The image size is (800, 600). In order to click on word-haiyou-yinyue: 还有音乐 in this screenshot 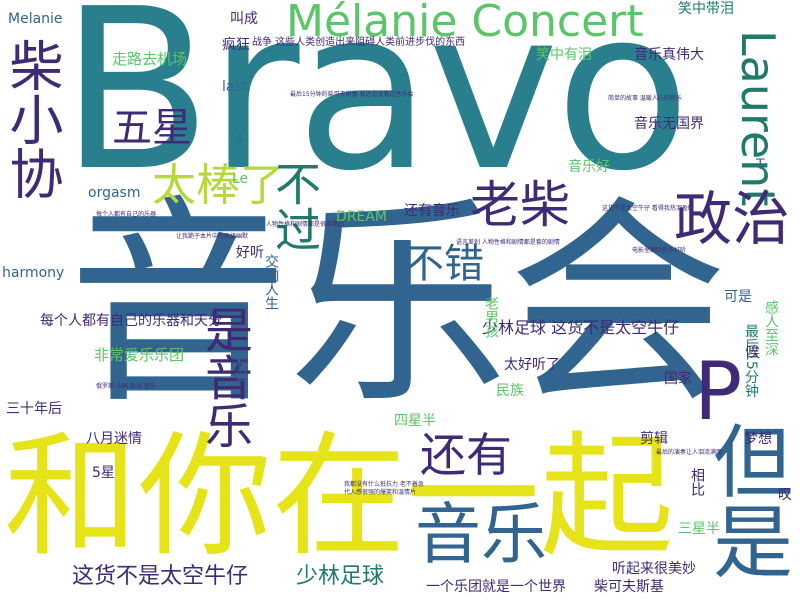, I will do `click(432, 211)`.